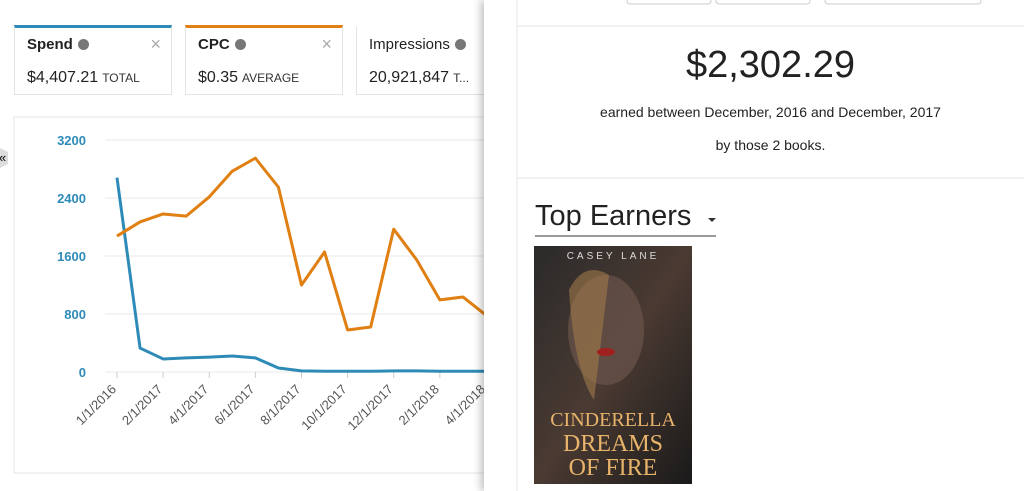 The width and height of the screenshot is (1024, 491). I want to click on collapse-button, so click(4, 158).